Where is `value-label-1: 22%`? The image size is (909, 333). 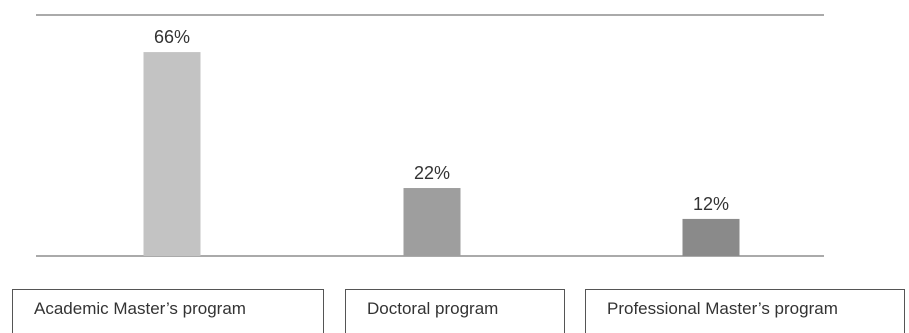 value-label-1: 22% is located at coordinates (432, 173).